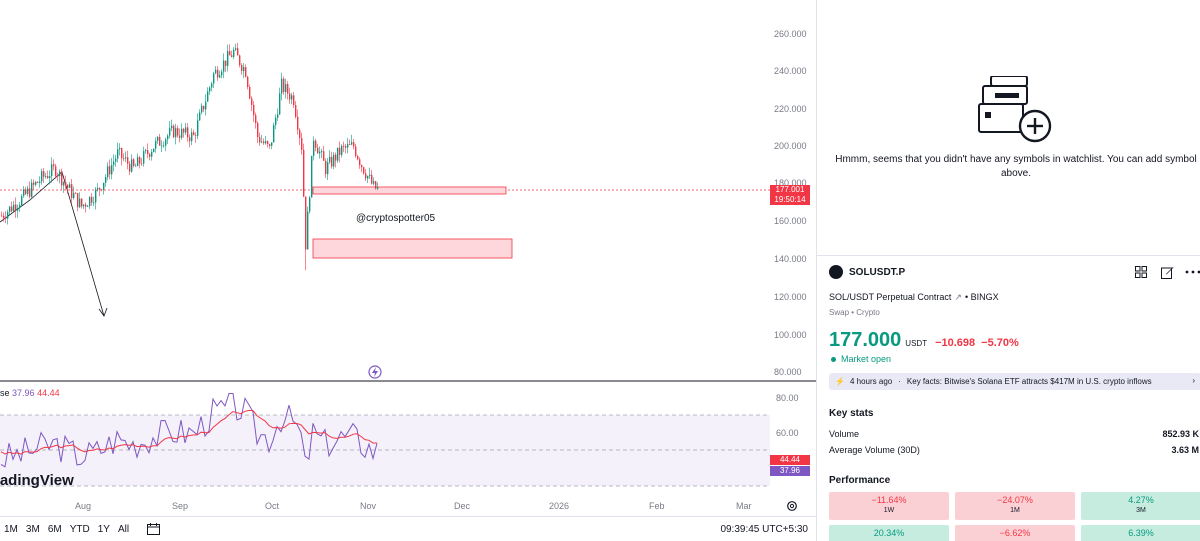 This screenshot has height=541, width=1200. I want to click on time-axis-label: 2026, so click(559, 506).